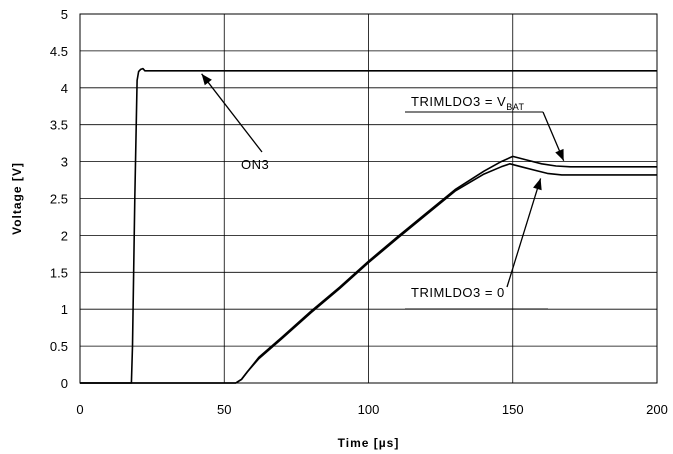  Describe the element at coordinates (64, 14) in the screenshot. I see `y-tick-label: 5` at that location.